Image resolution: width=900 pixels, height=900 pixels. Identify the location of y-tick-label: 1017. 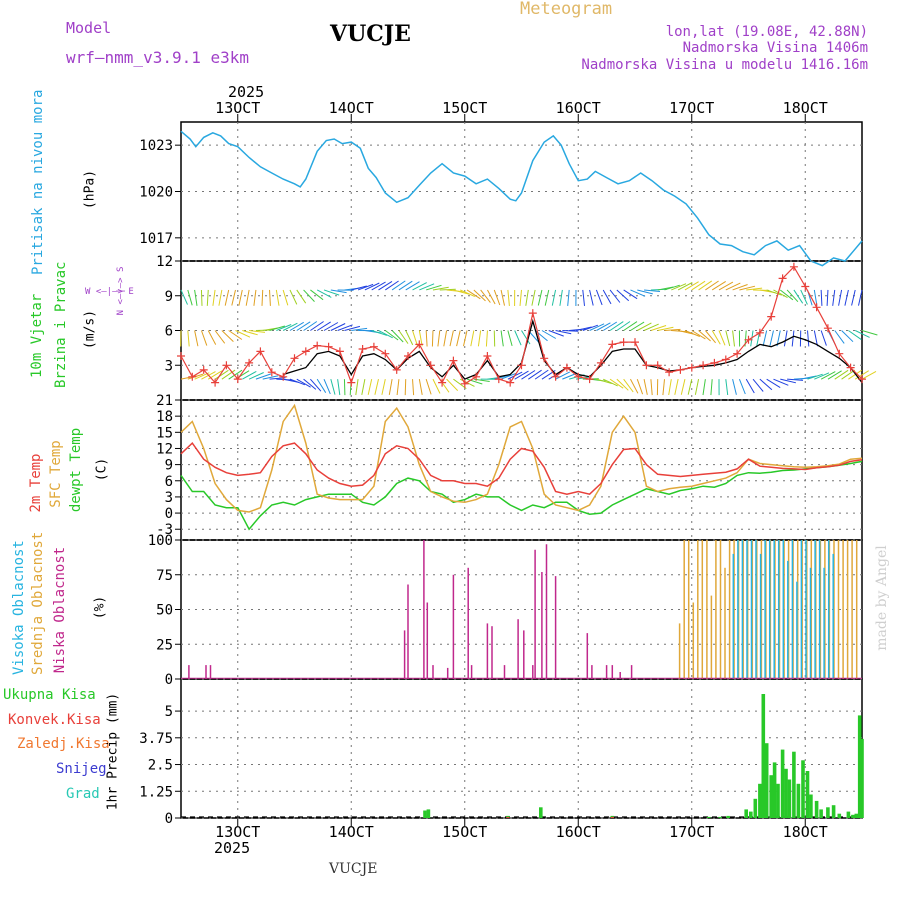
(156, 239).